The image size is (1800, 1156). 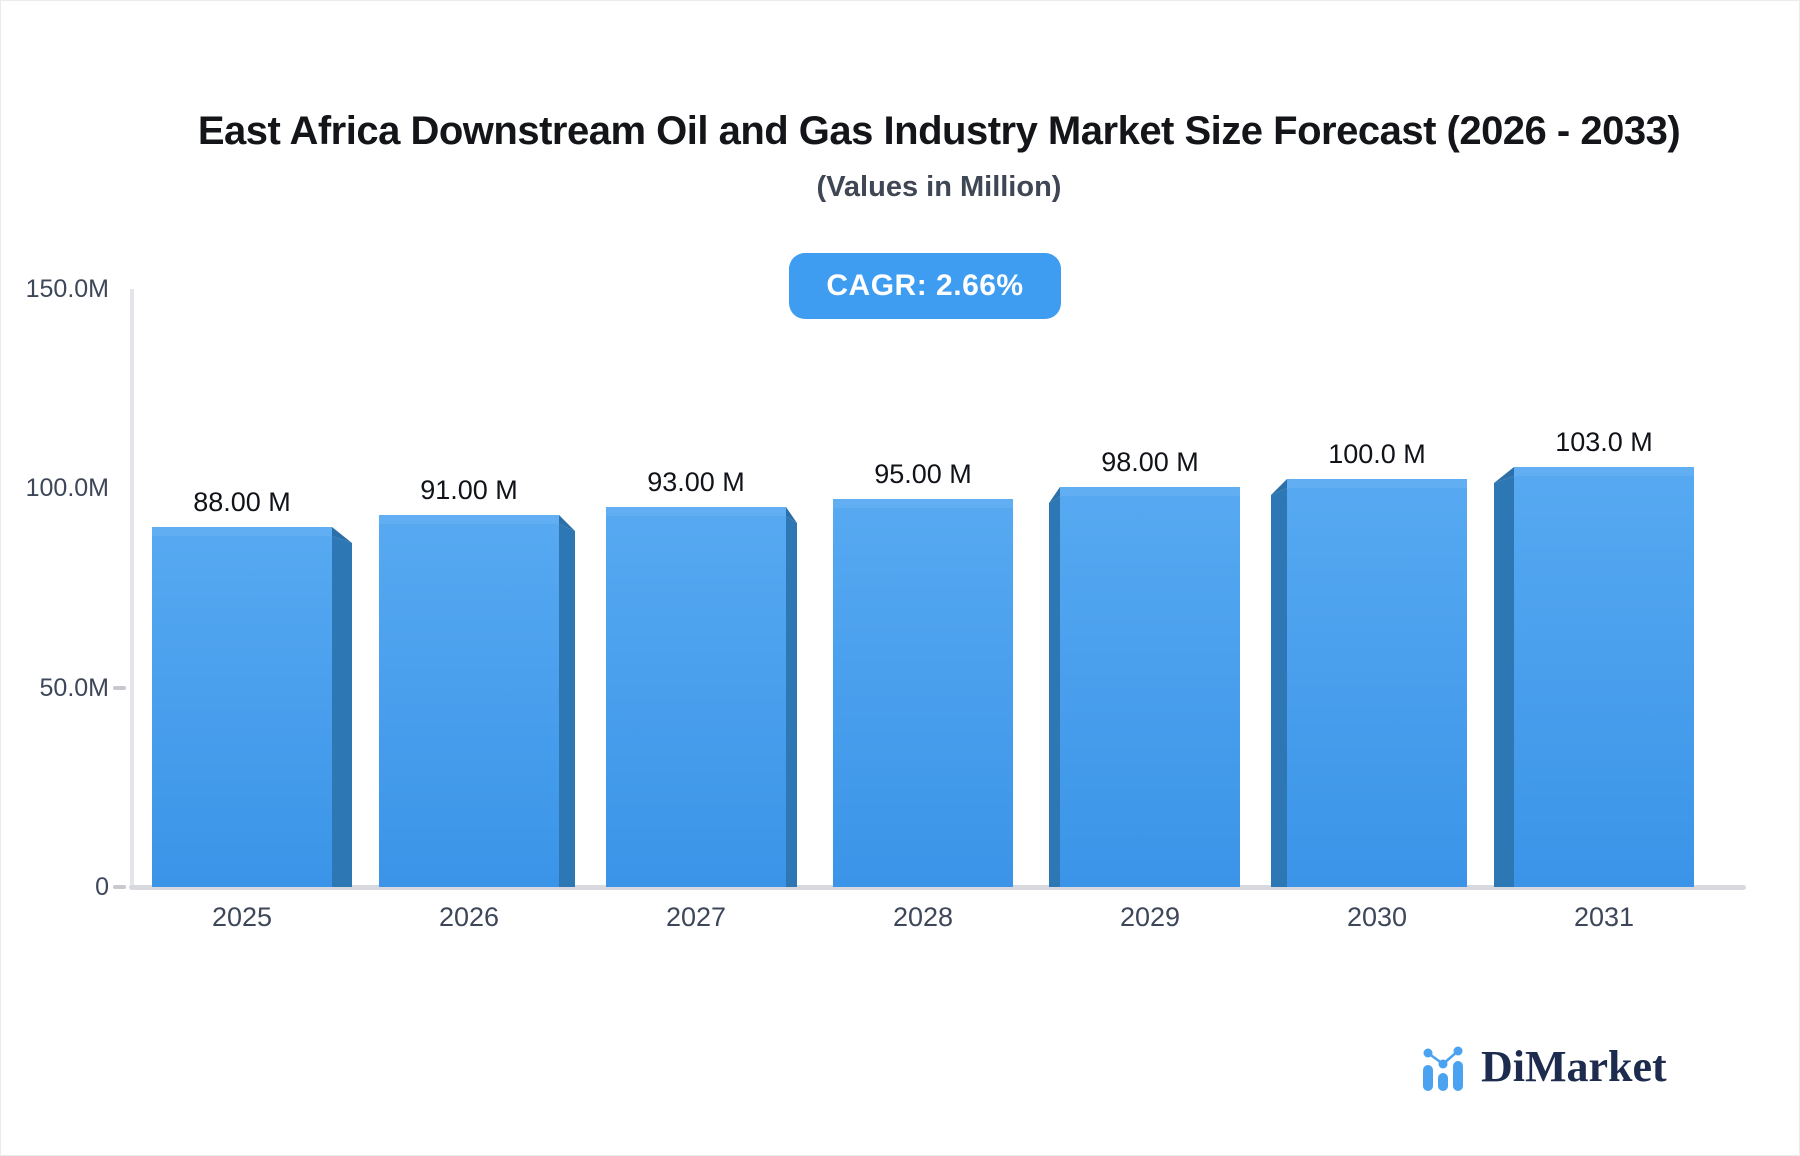 What do you see at coordinates (1574, 1066) in the screenshot?
I see `logo-text: DiMarket` at bounding box center [1574, 1066].